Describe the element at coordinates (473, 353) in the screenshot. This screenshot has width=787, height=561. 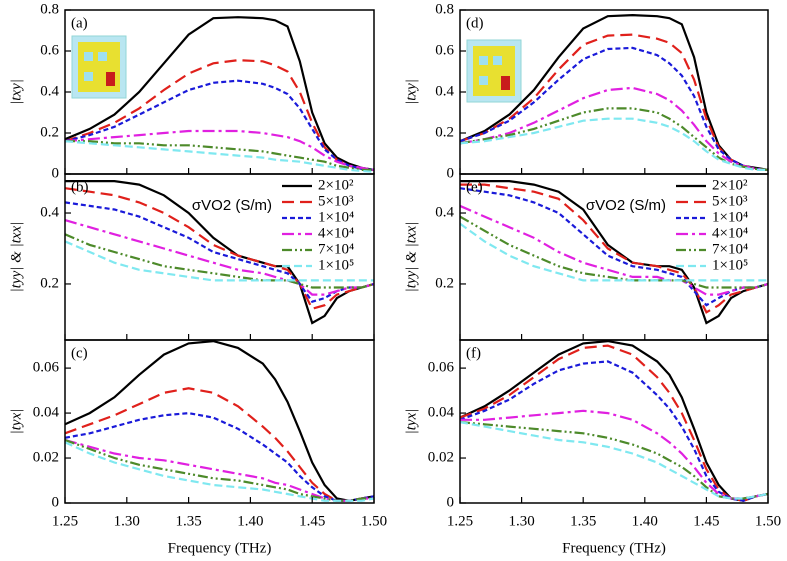
I see `panel-label: (f)` at that location.